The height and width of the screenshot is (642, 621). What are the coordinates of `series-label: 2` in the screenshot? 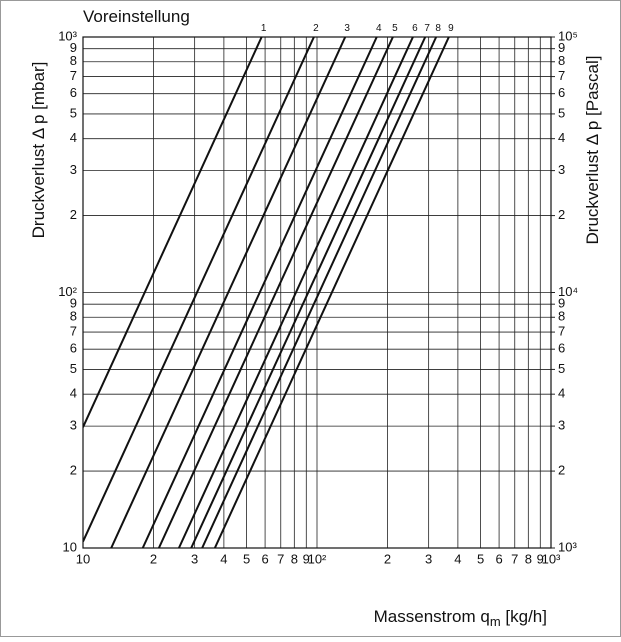 It's located at (316, 28).